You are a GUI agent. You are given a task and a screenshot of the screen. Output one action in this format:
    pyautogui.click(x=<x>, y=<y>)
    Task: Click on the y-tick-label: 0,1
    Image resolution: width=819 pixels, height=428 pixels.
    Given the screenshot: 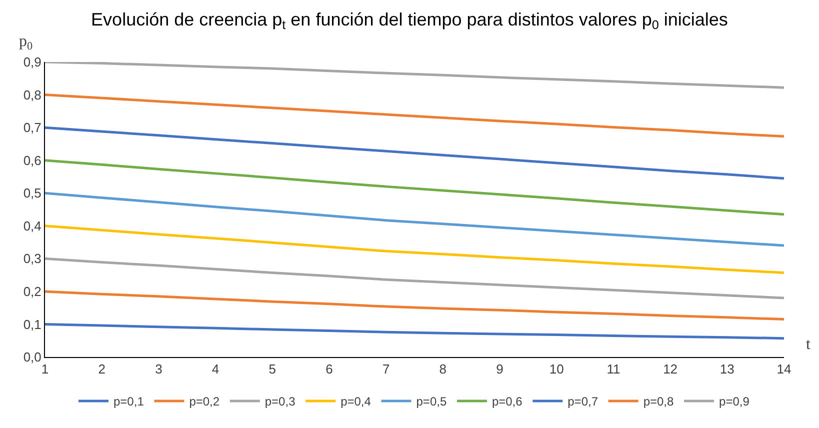 What is the action you would take?
    pyautogui.click(x=32, y=324)
    